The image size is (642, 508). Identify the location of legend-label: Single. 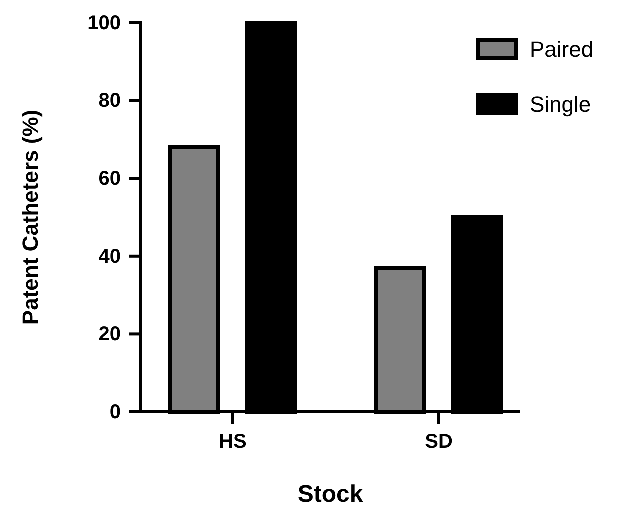
(561, 104).